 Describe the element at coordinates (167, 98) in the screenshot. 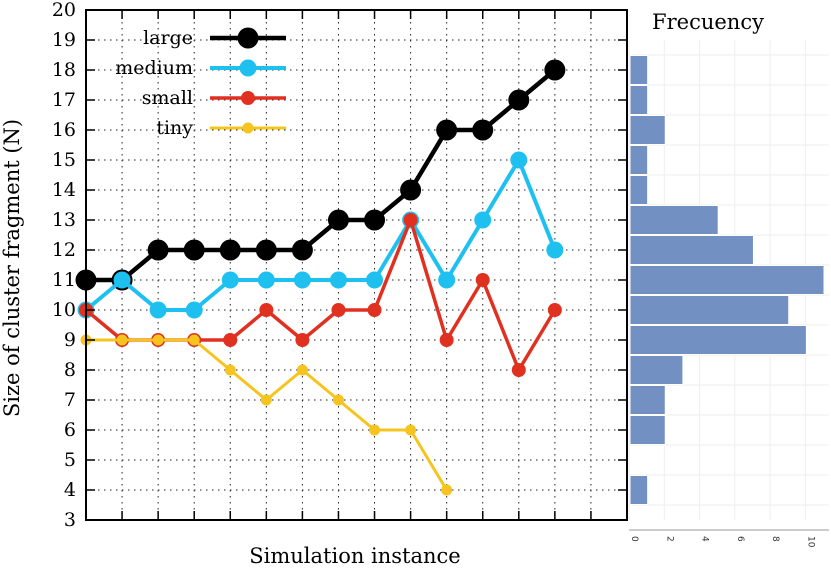

I see `legend-label-small: small` at that location.